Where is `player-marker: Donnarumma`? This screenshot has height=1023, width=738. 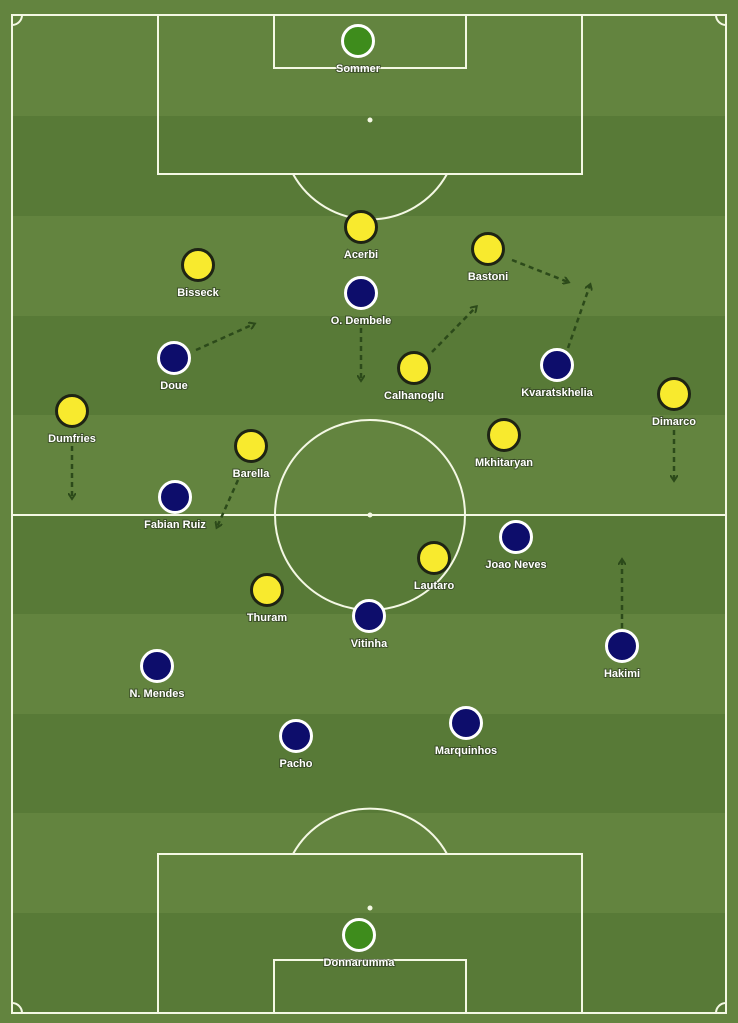 player-marker: Donnarumma is located at coordinates (359, 944).